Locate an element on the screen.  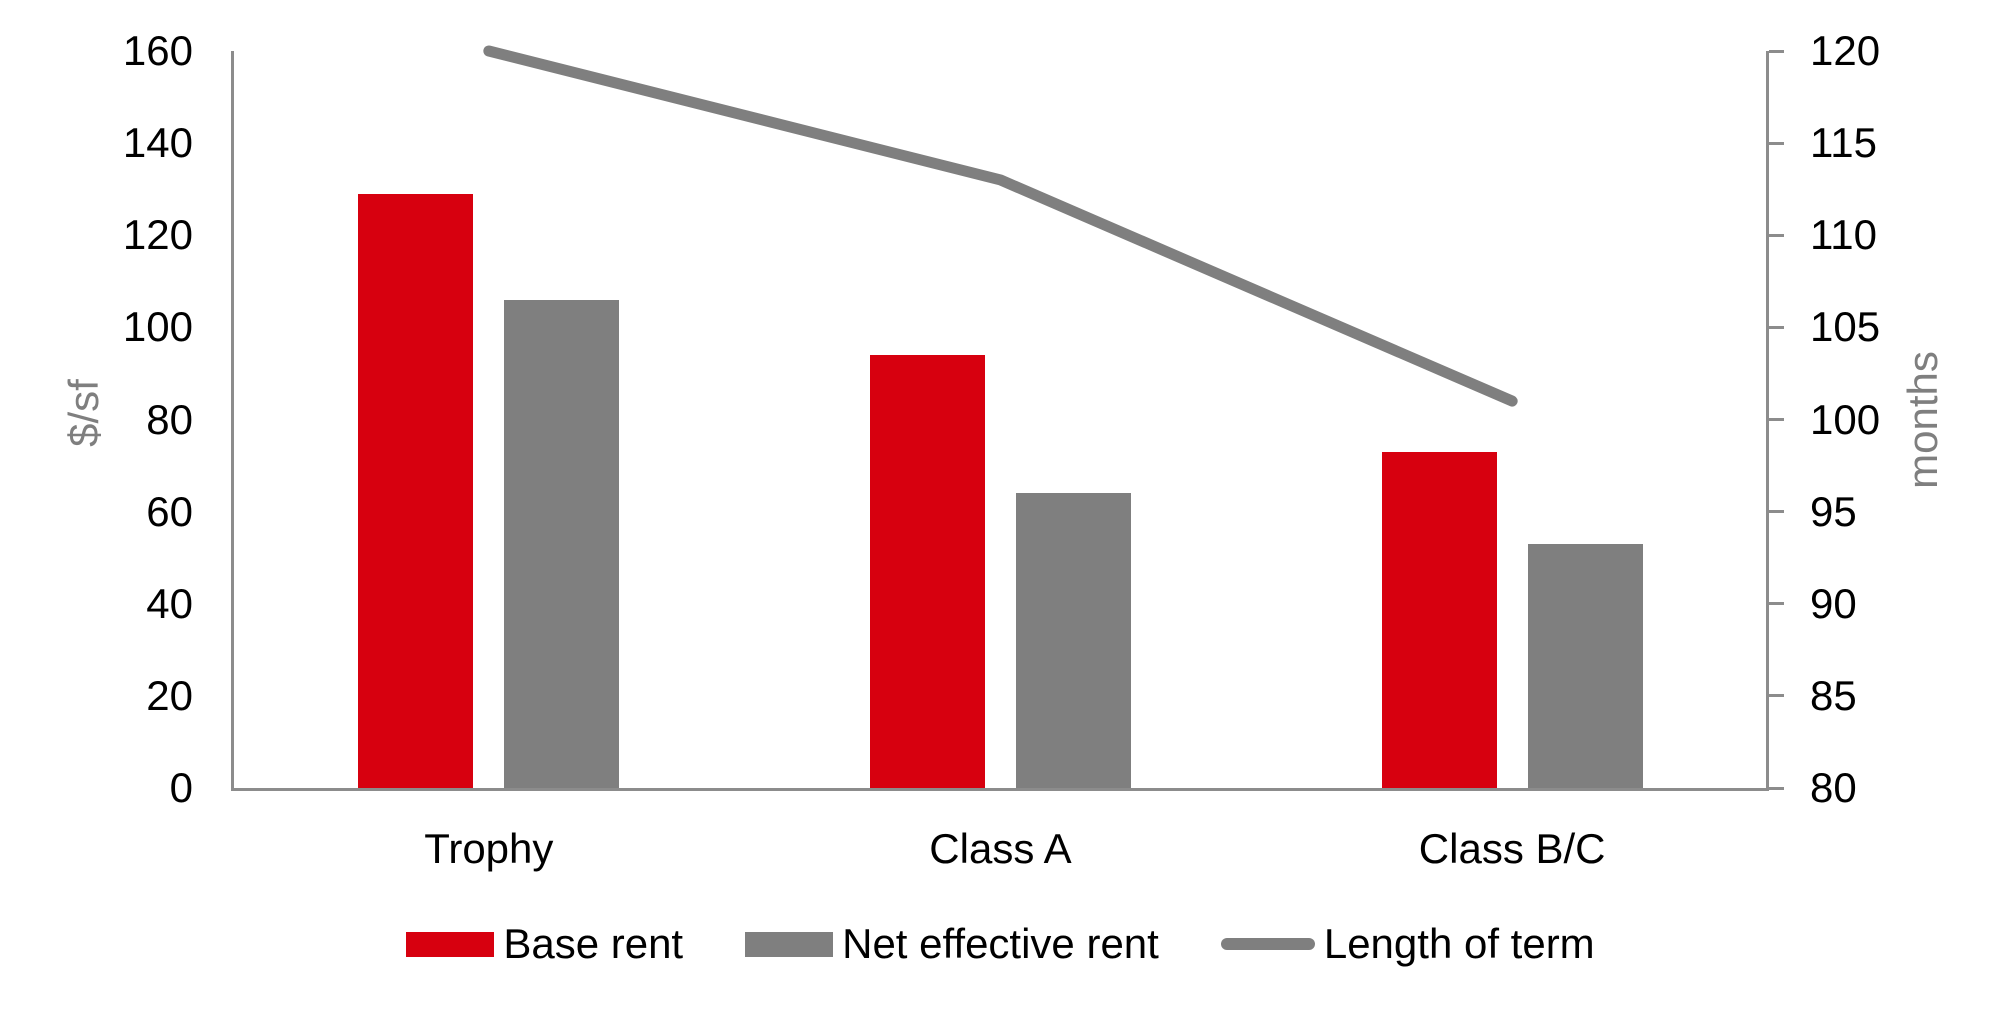
x-axis-category-label-trophy: Trophy is located at coordinates (489, 848).